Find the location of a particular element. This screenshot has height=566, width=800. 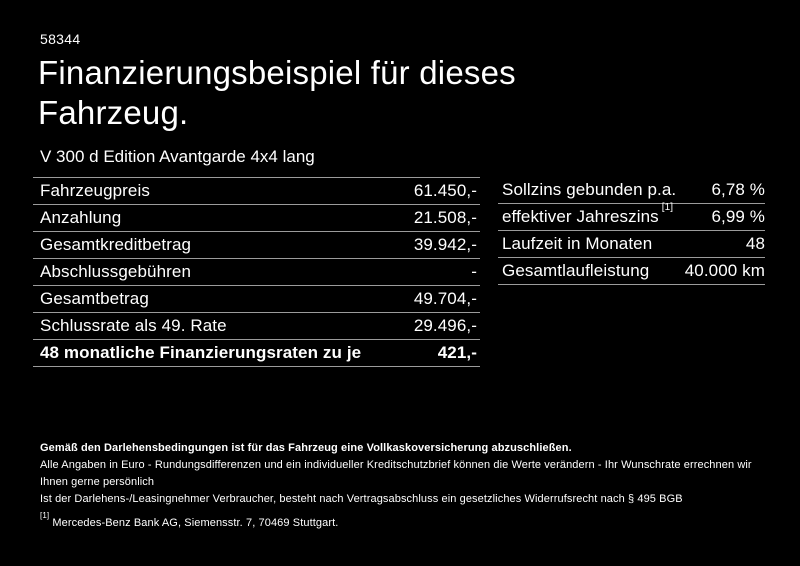

row-label: Anzahlung is located at coordinates (81, 217).